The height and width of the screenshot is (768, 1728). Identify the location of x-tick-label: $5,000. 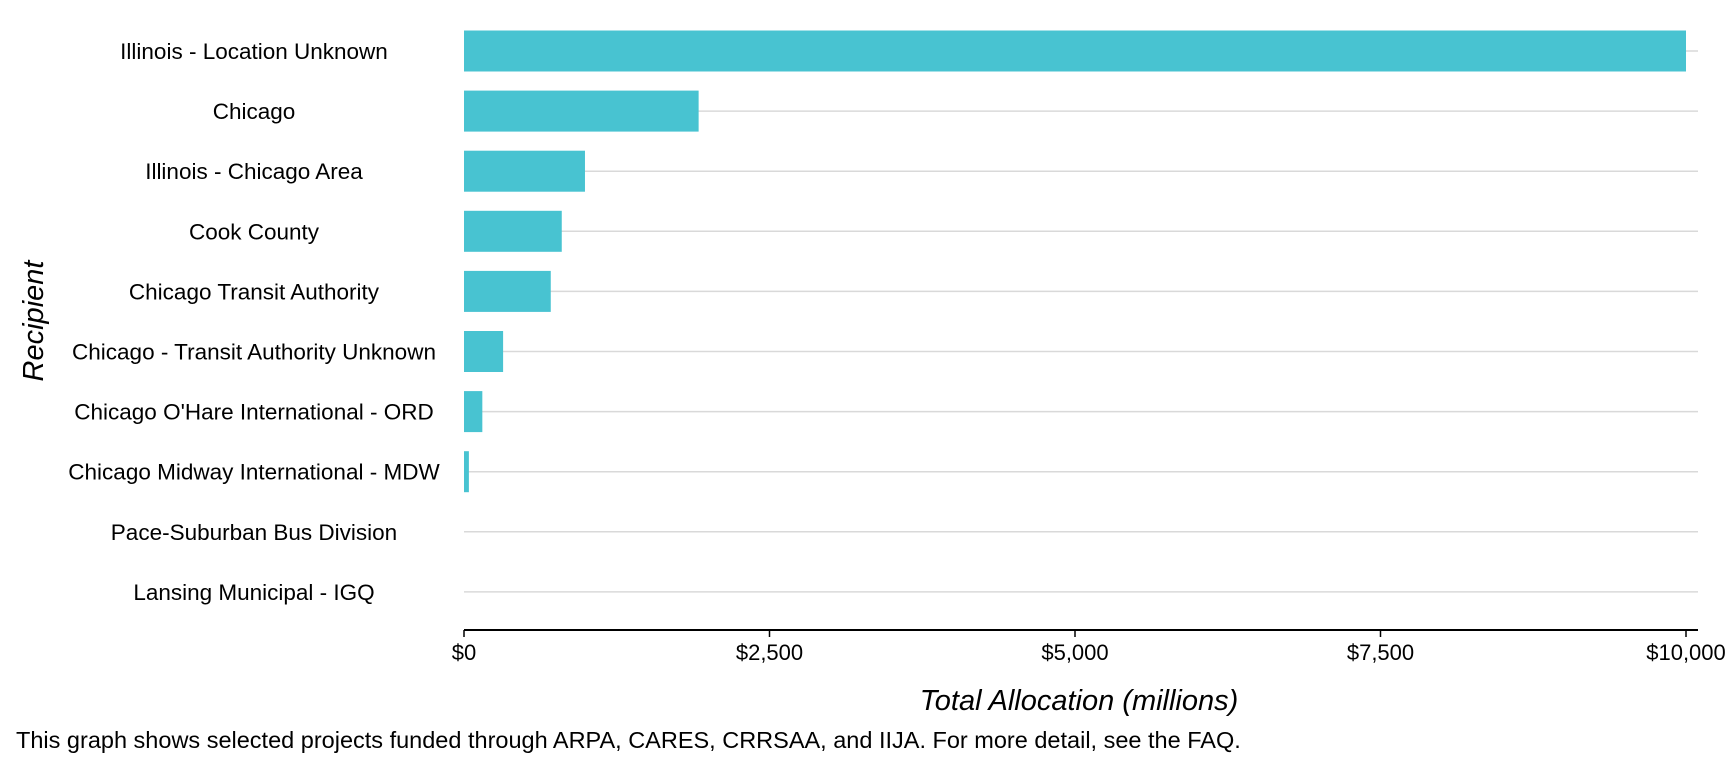
(1074, 652).